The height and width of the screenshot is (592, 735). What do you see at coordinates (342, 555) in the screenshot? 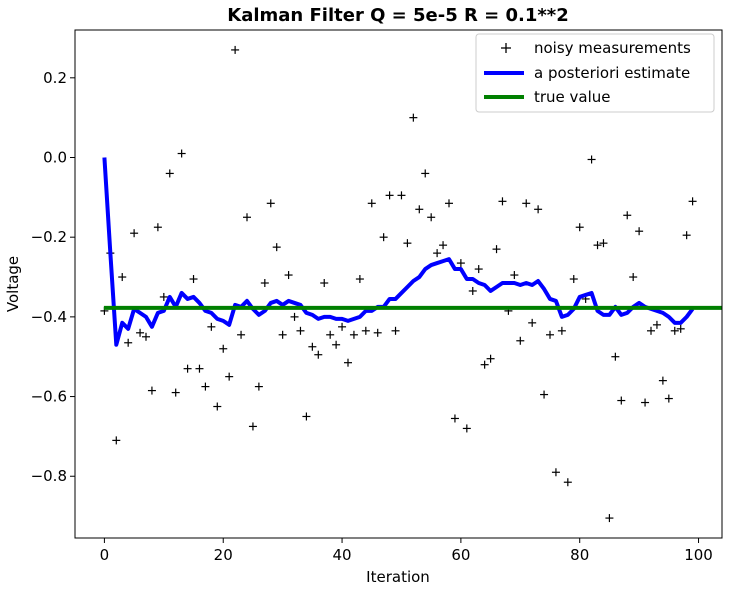
I see `x-tick-label: 40` at bounding box center [342, 555].